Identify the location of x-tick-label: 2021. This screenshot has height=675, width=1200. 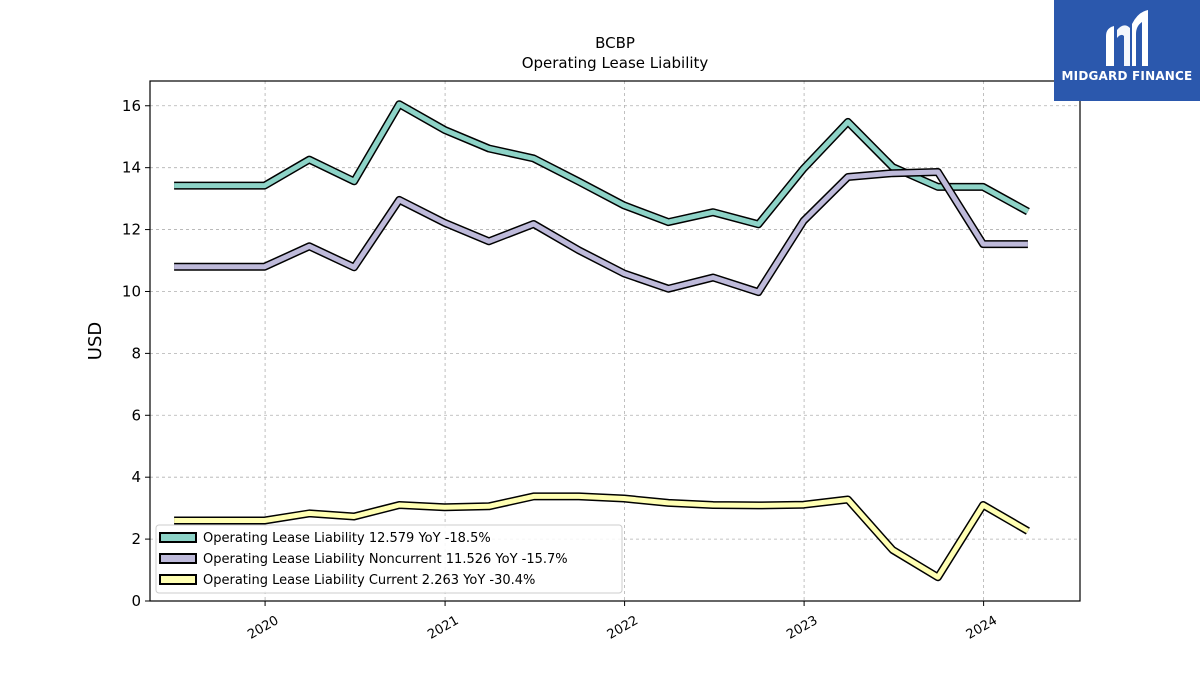
(443, 628).